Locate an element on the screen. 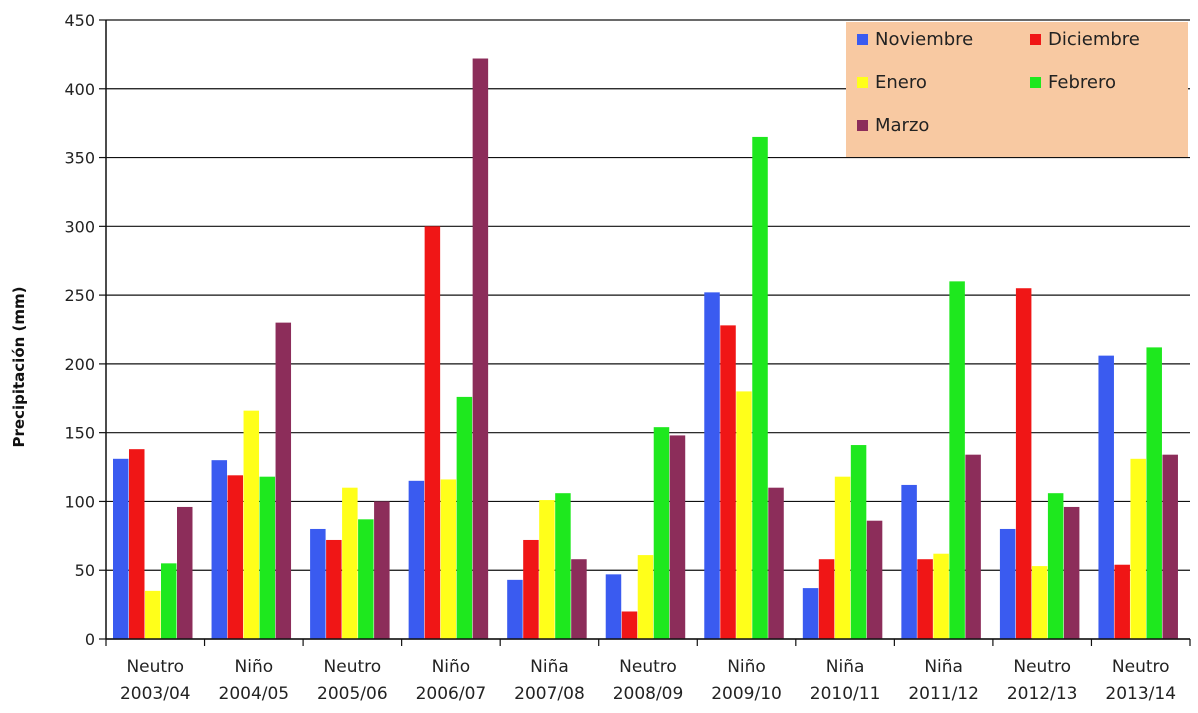 This screenshot has width=1198, height=713. legend-label-noviembre: Noviembre is located at coordinates (924, 39).